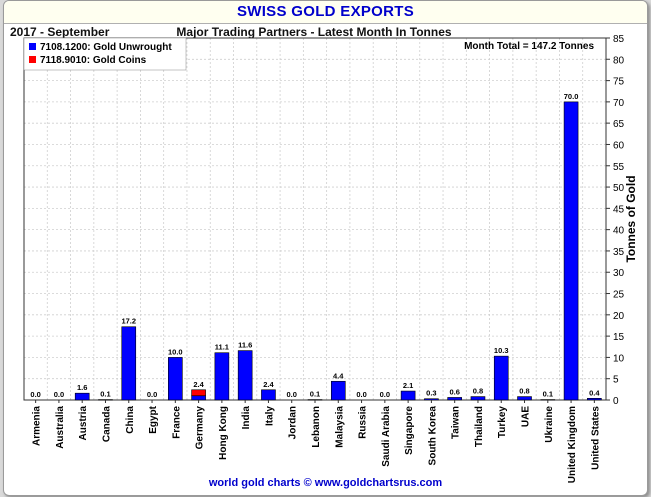  What do you see at coordinates (338, 375) in the screenshot?
I see `value-label: 4.4` at bounding box center [338, 375].